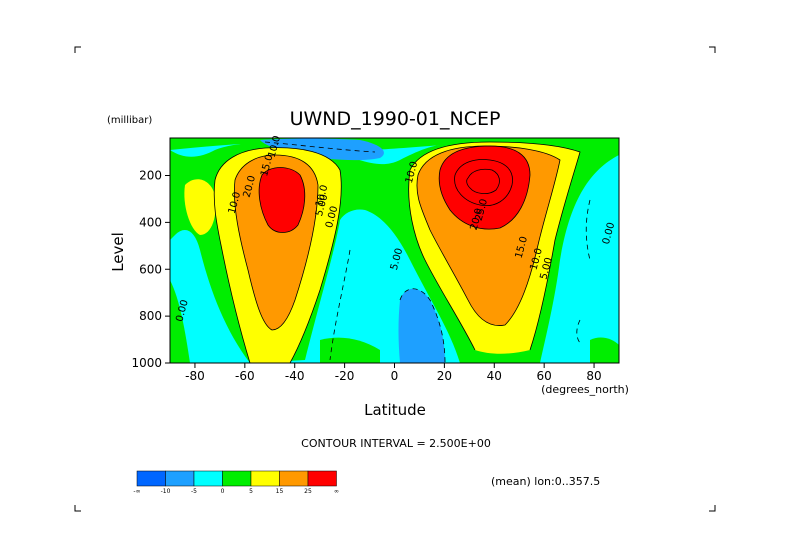 The width and height of the screenshot is (789, 558). I want to click on x-tick-label: -20, so click(345, 376).